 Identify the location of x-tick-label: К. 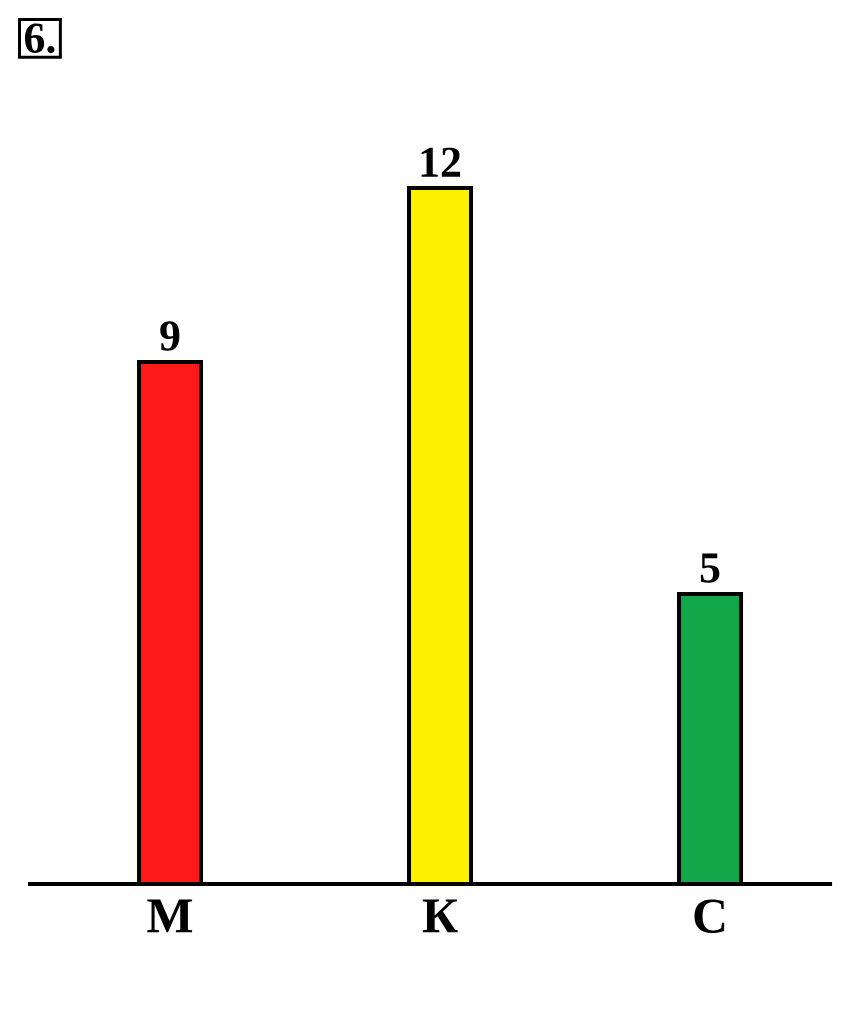
(440, 916).